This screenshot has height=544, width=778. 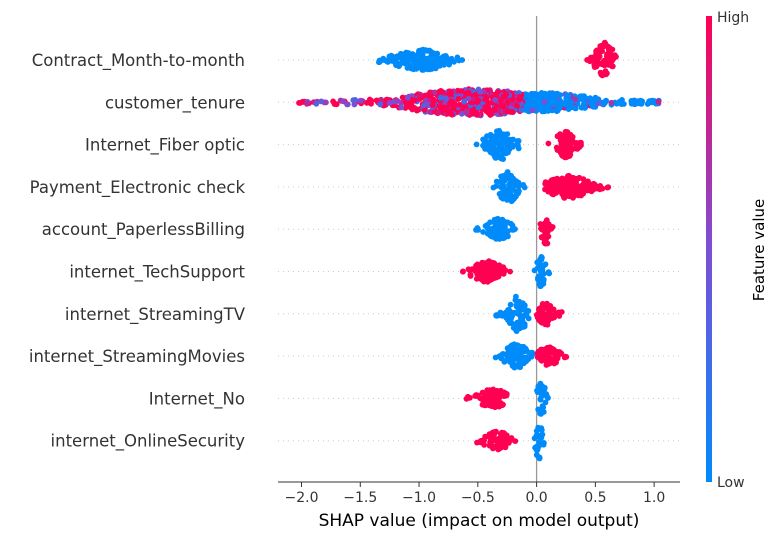 I want to click on colorbar-high-label: High, so click(x=733, y=18).